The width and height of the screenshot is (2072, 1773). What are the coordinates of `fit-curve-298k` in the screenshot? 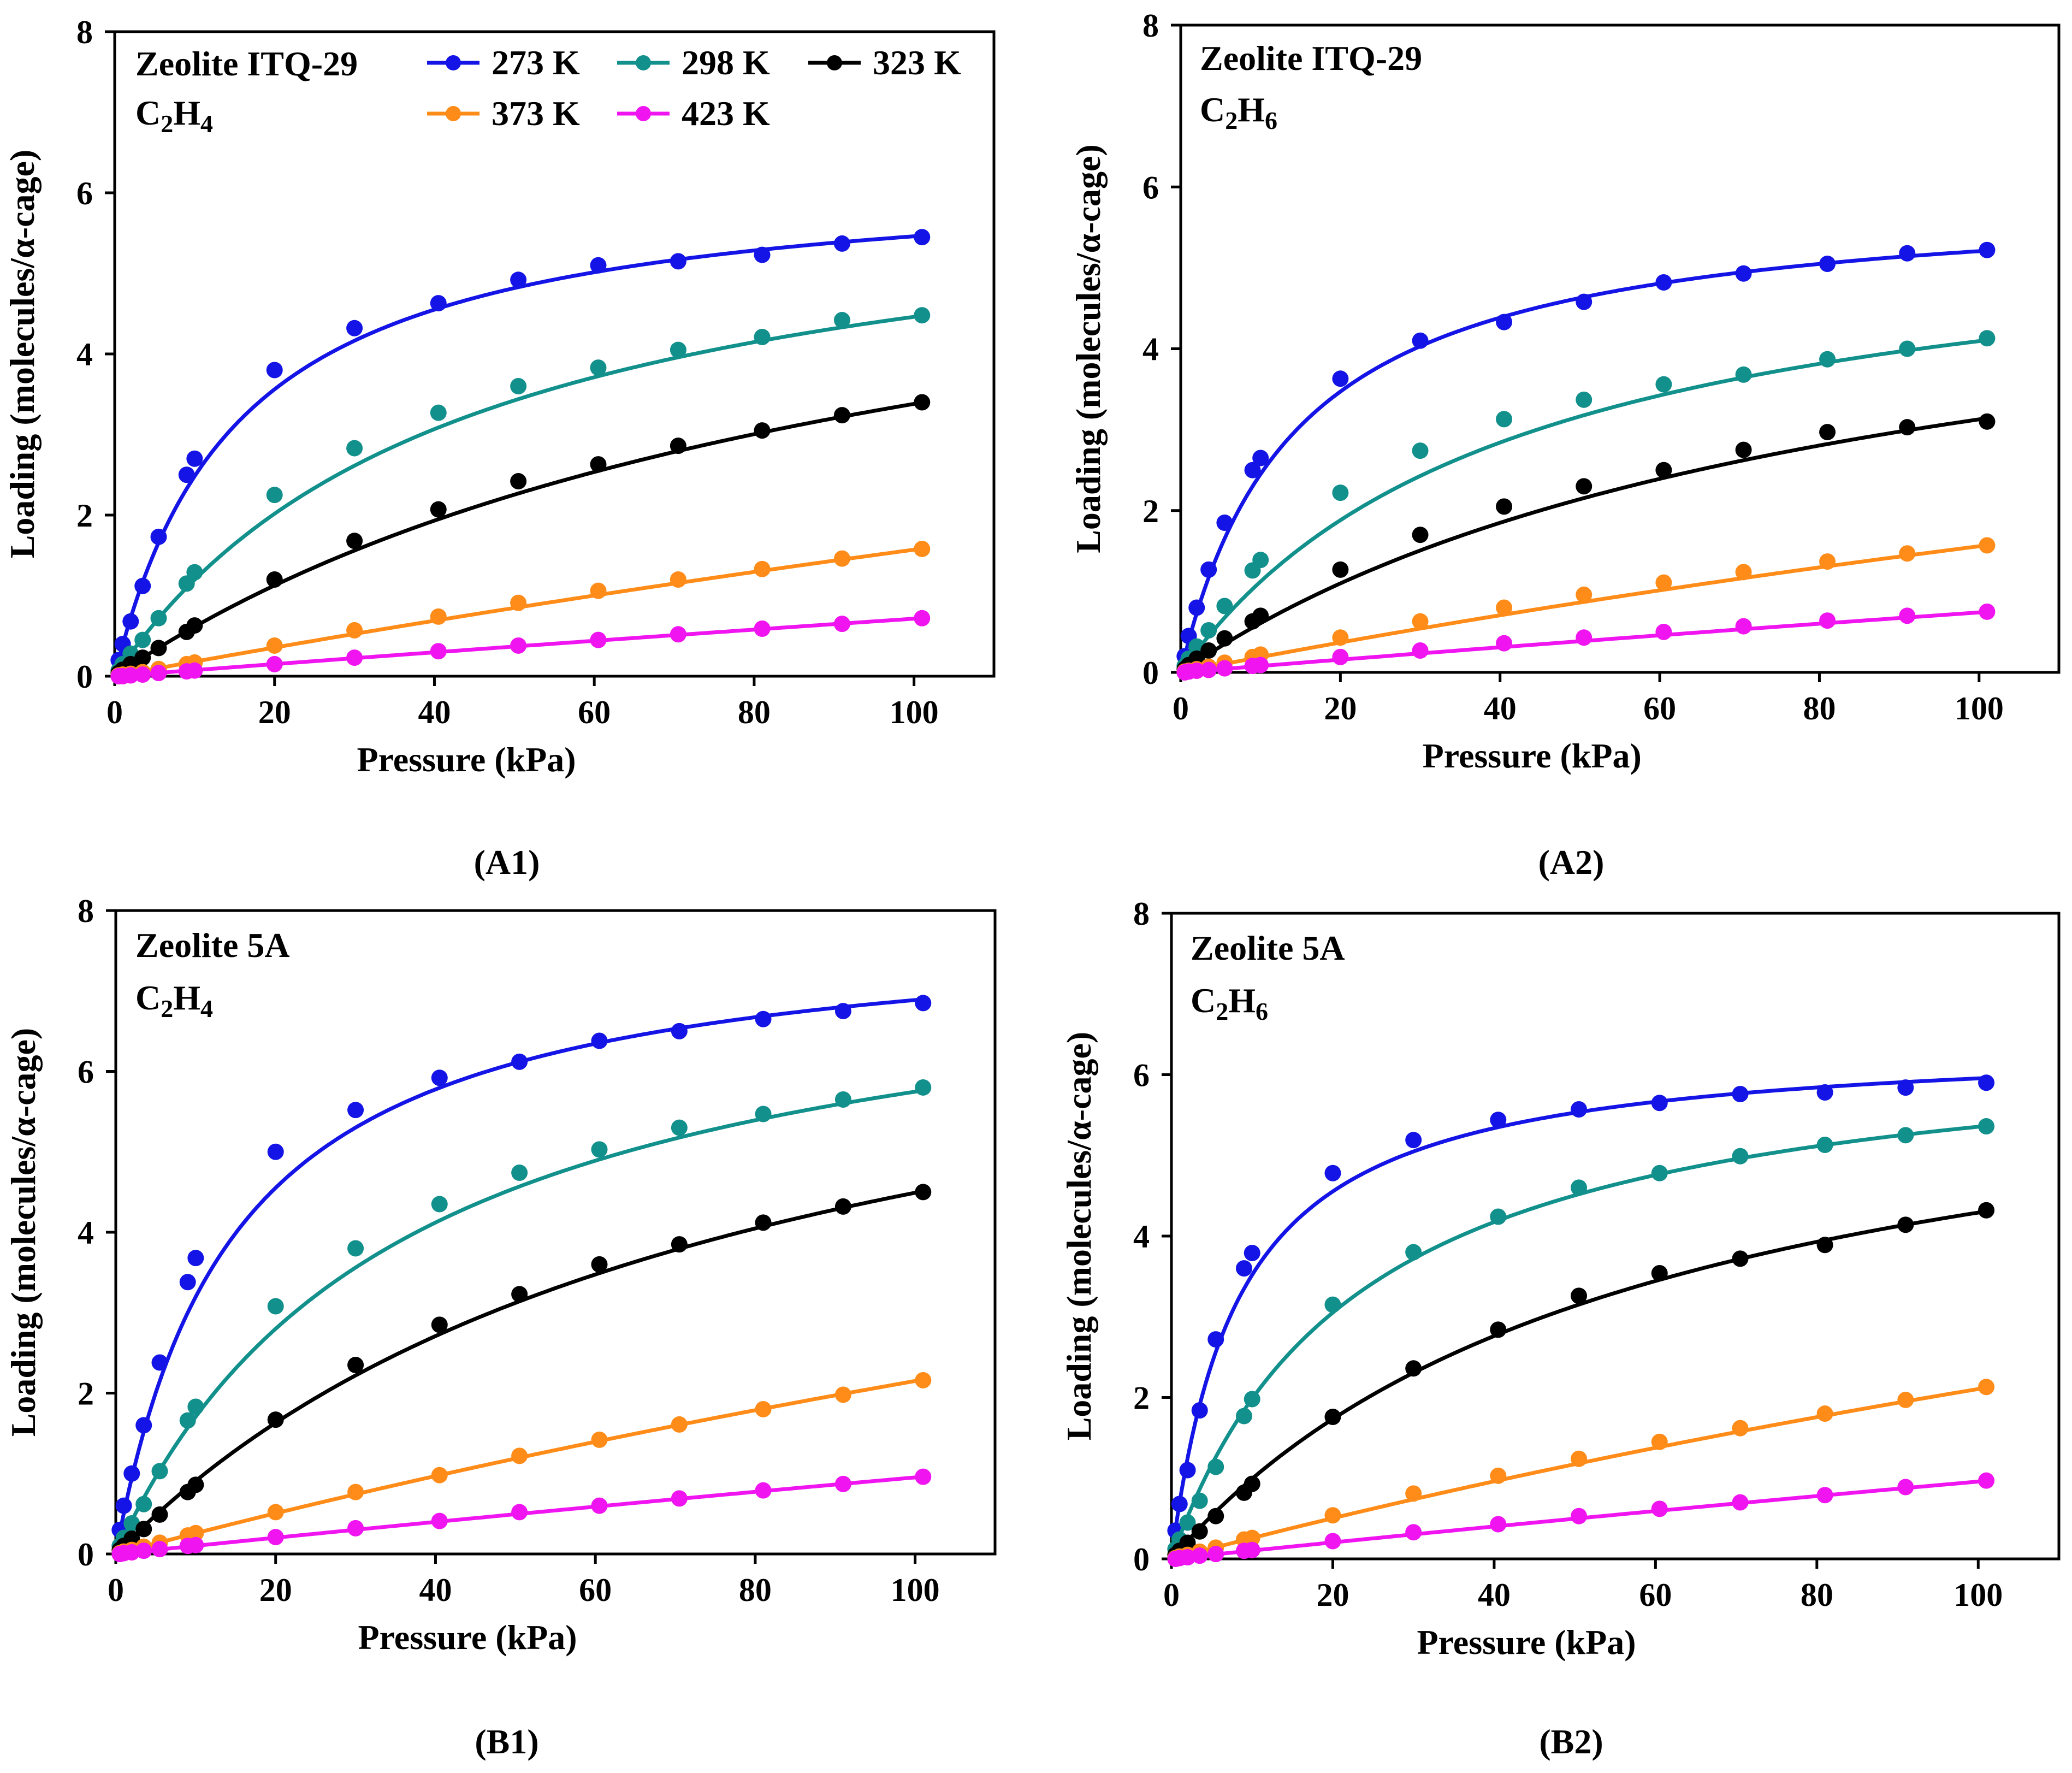 It's located at (517, 495).